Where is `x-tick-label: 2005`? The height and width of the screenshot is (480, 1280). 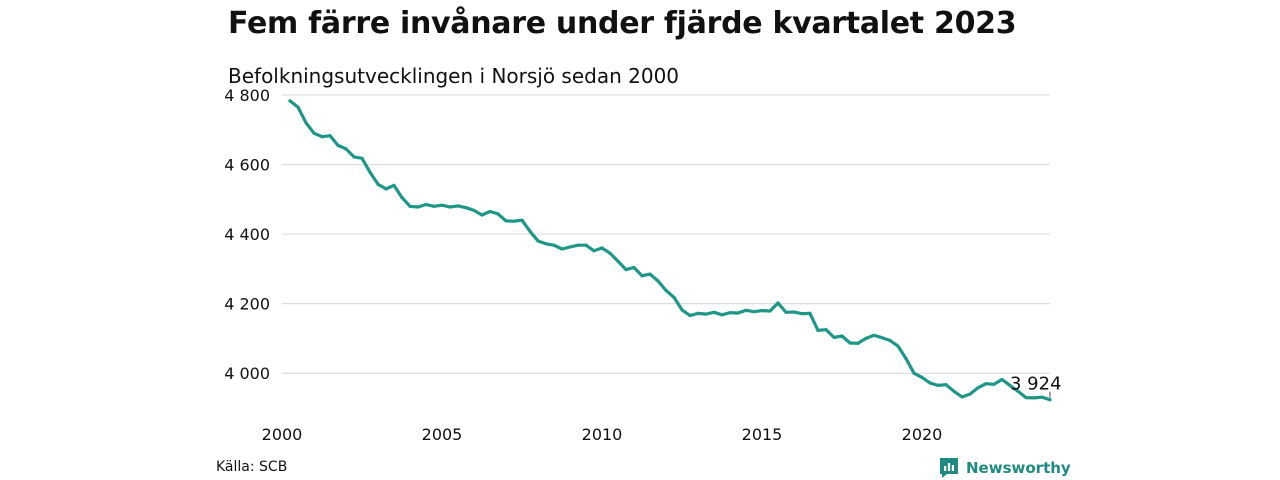 x-tick-label: 2005 is located at coordinates (442, 434).